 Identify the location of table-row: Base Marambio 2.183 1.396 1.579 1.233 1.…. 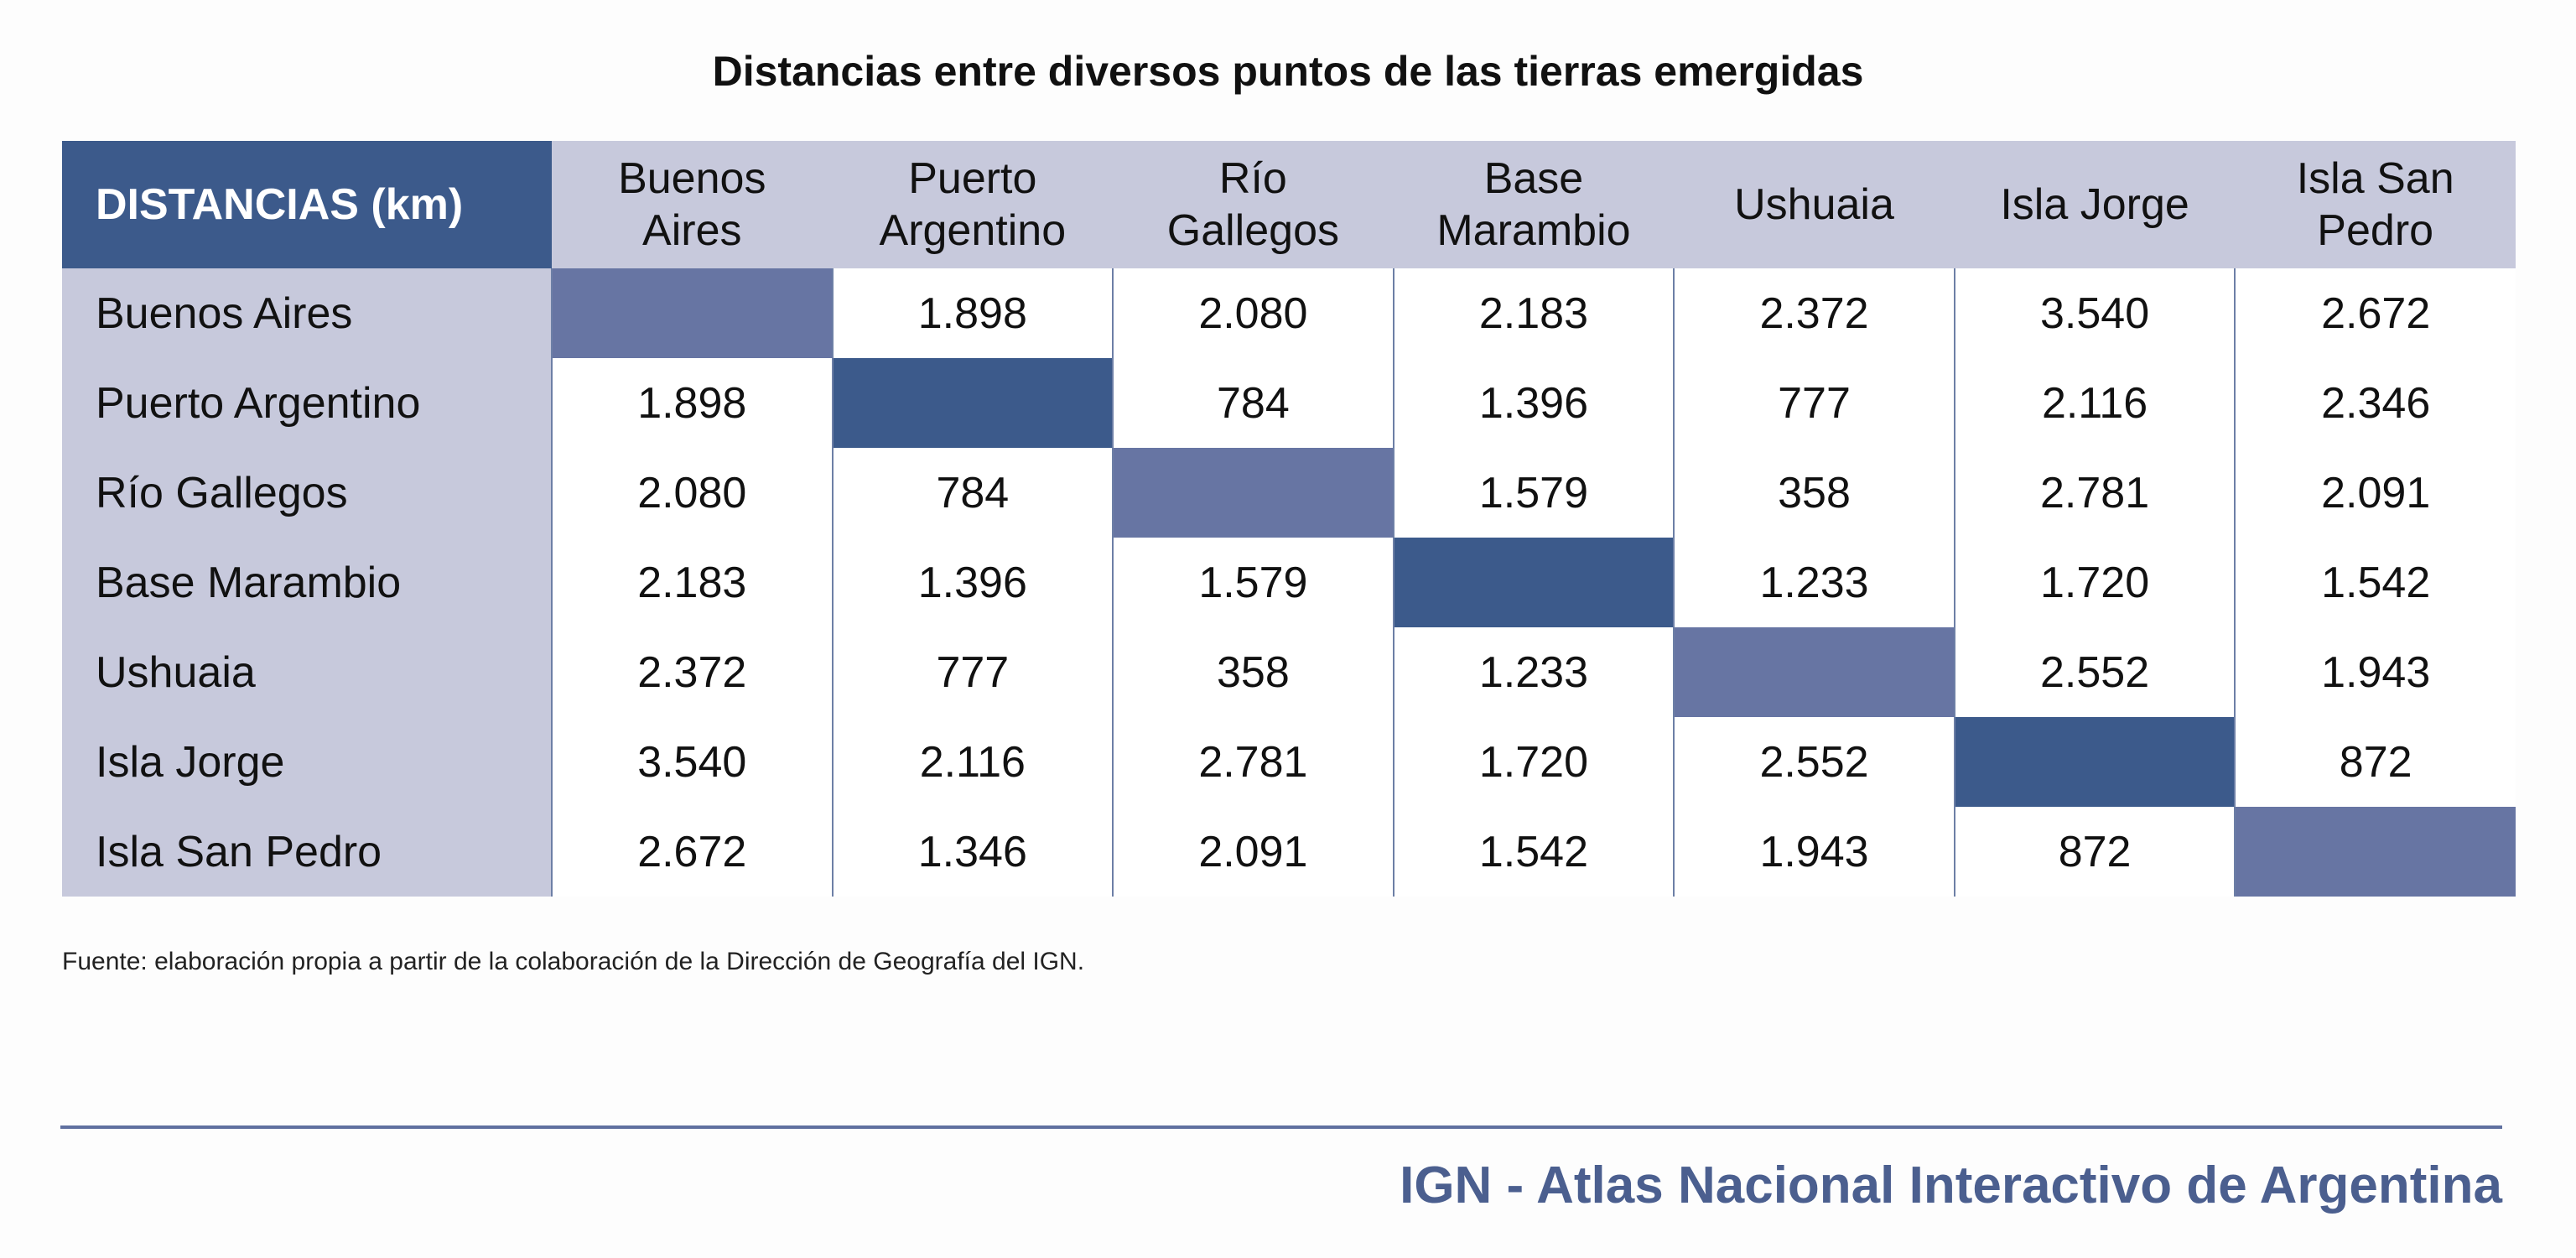
(1289, 582).